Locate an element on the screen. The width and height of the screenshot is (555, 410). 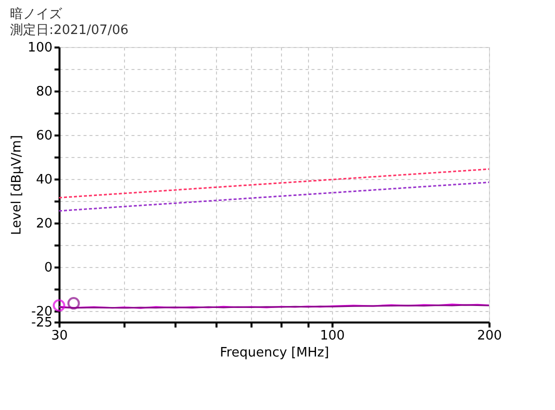
x-tick-label: 30 is located at coordinates (59, 336).